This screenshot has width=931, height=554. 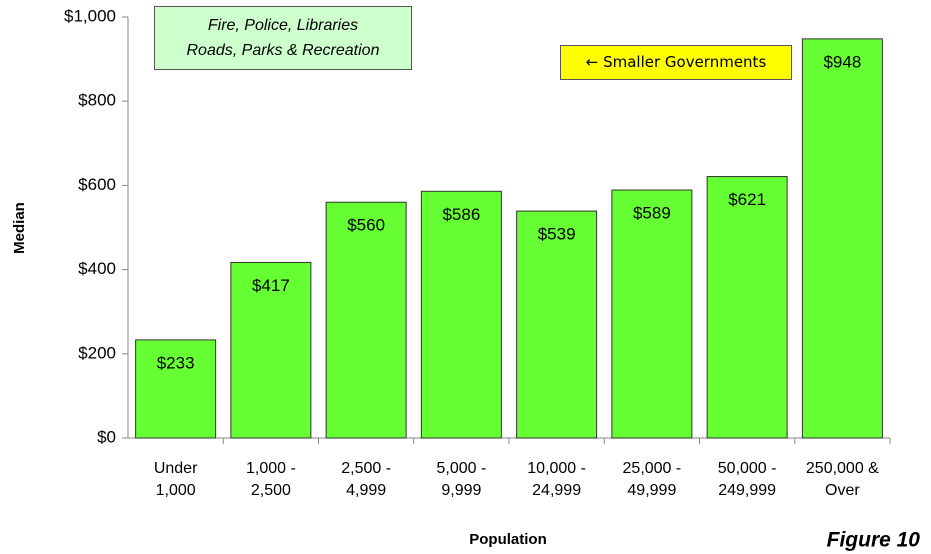 I want to click on x-tick-label: Under 1,000, so click(x=175, y=479).